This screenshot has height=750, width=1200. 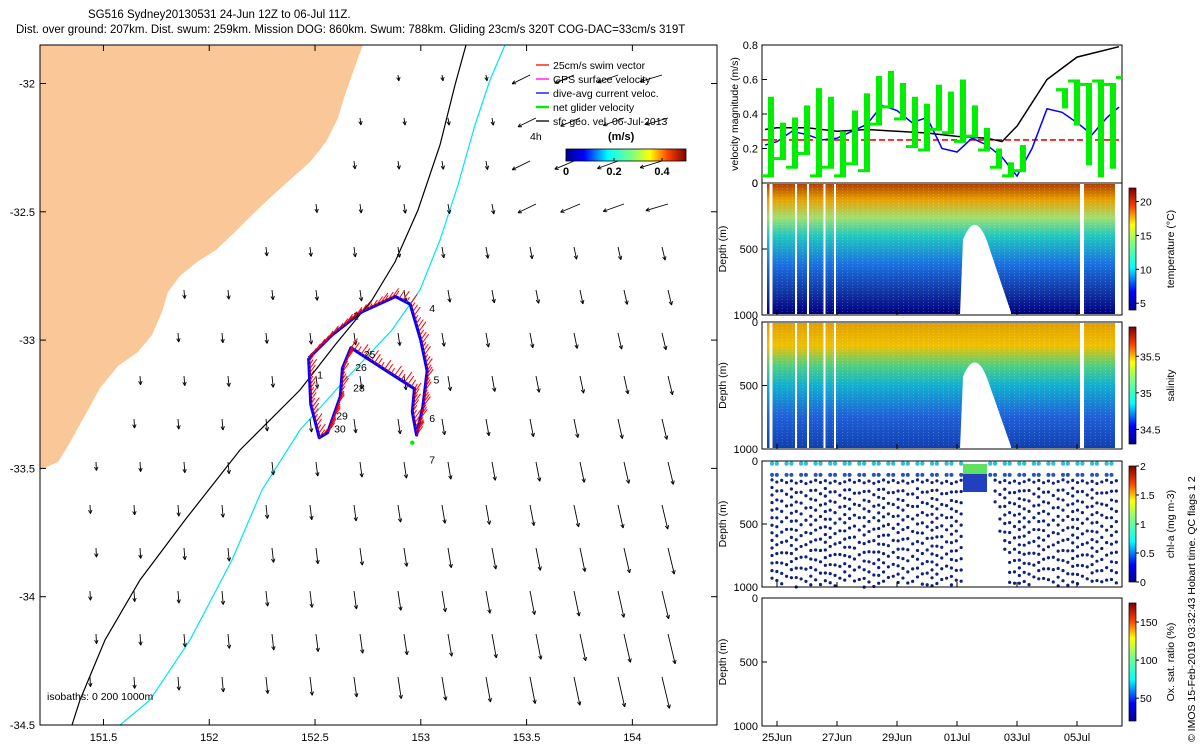 I want to click on section-data-gap, so click(x=835, y=249).